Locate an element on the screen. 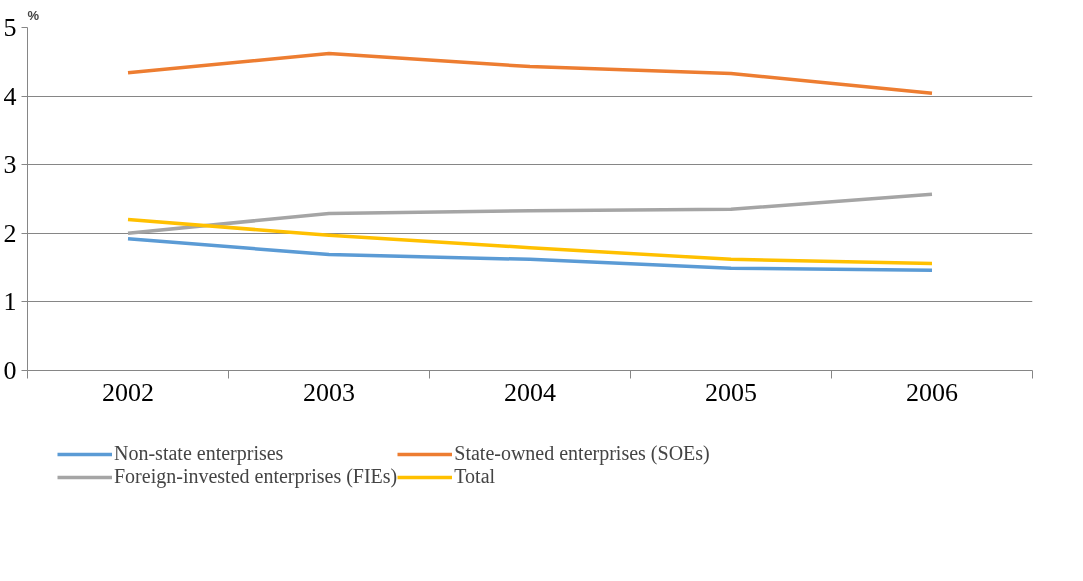 The image size is (1083, 581). x-tick-label: 2002 is located at coordinates (128, 392).